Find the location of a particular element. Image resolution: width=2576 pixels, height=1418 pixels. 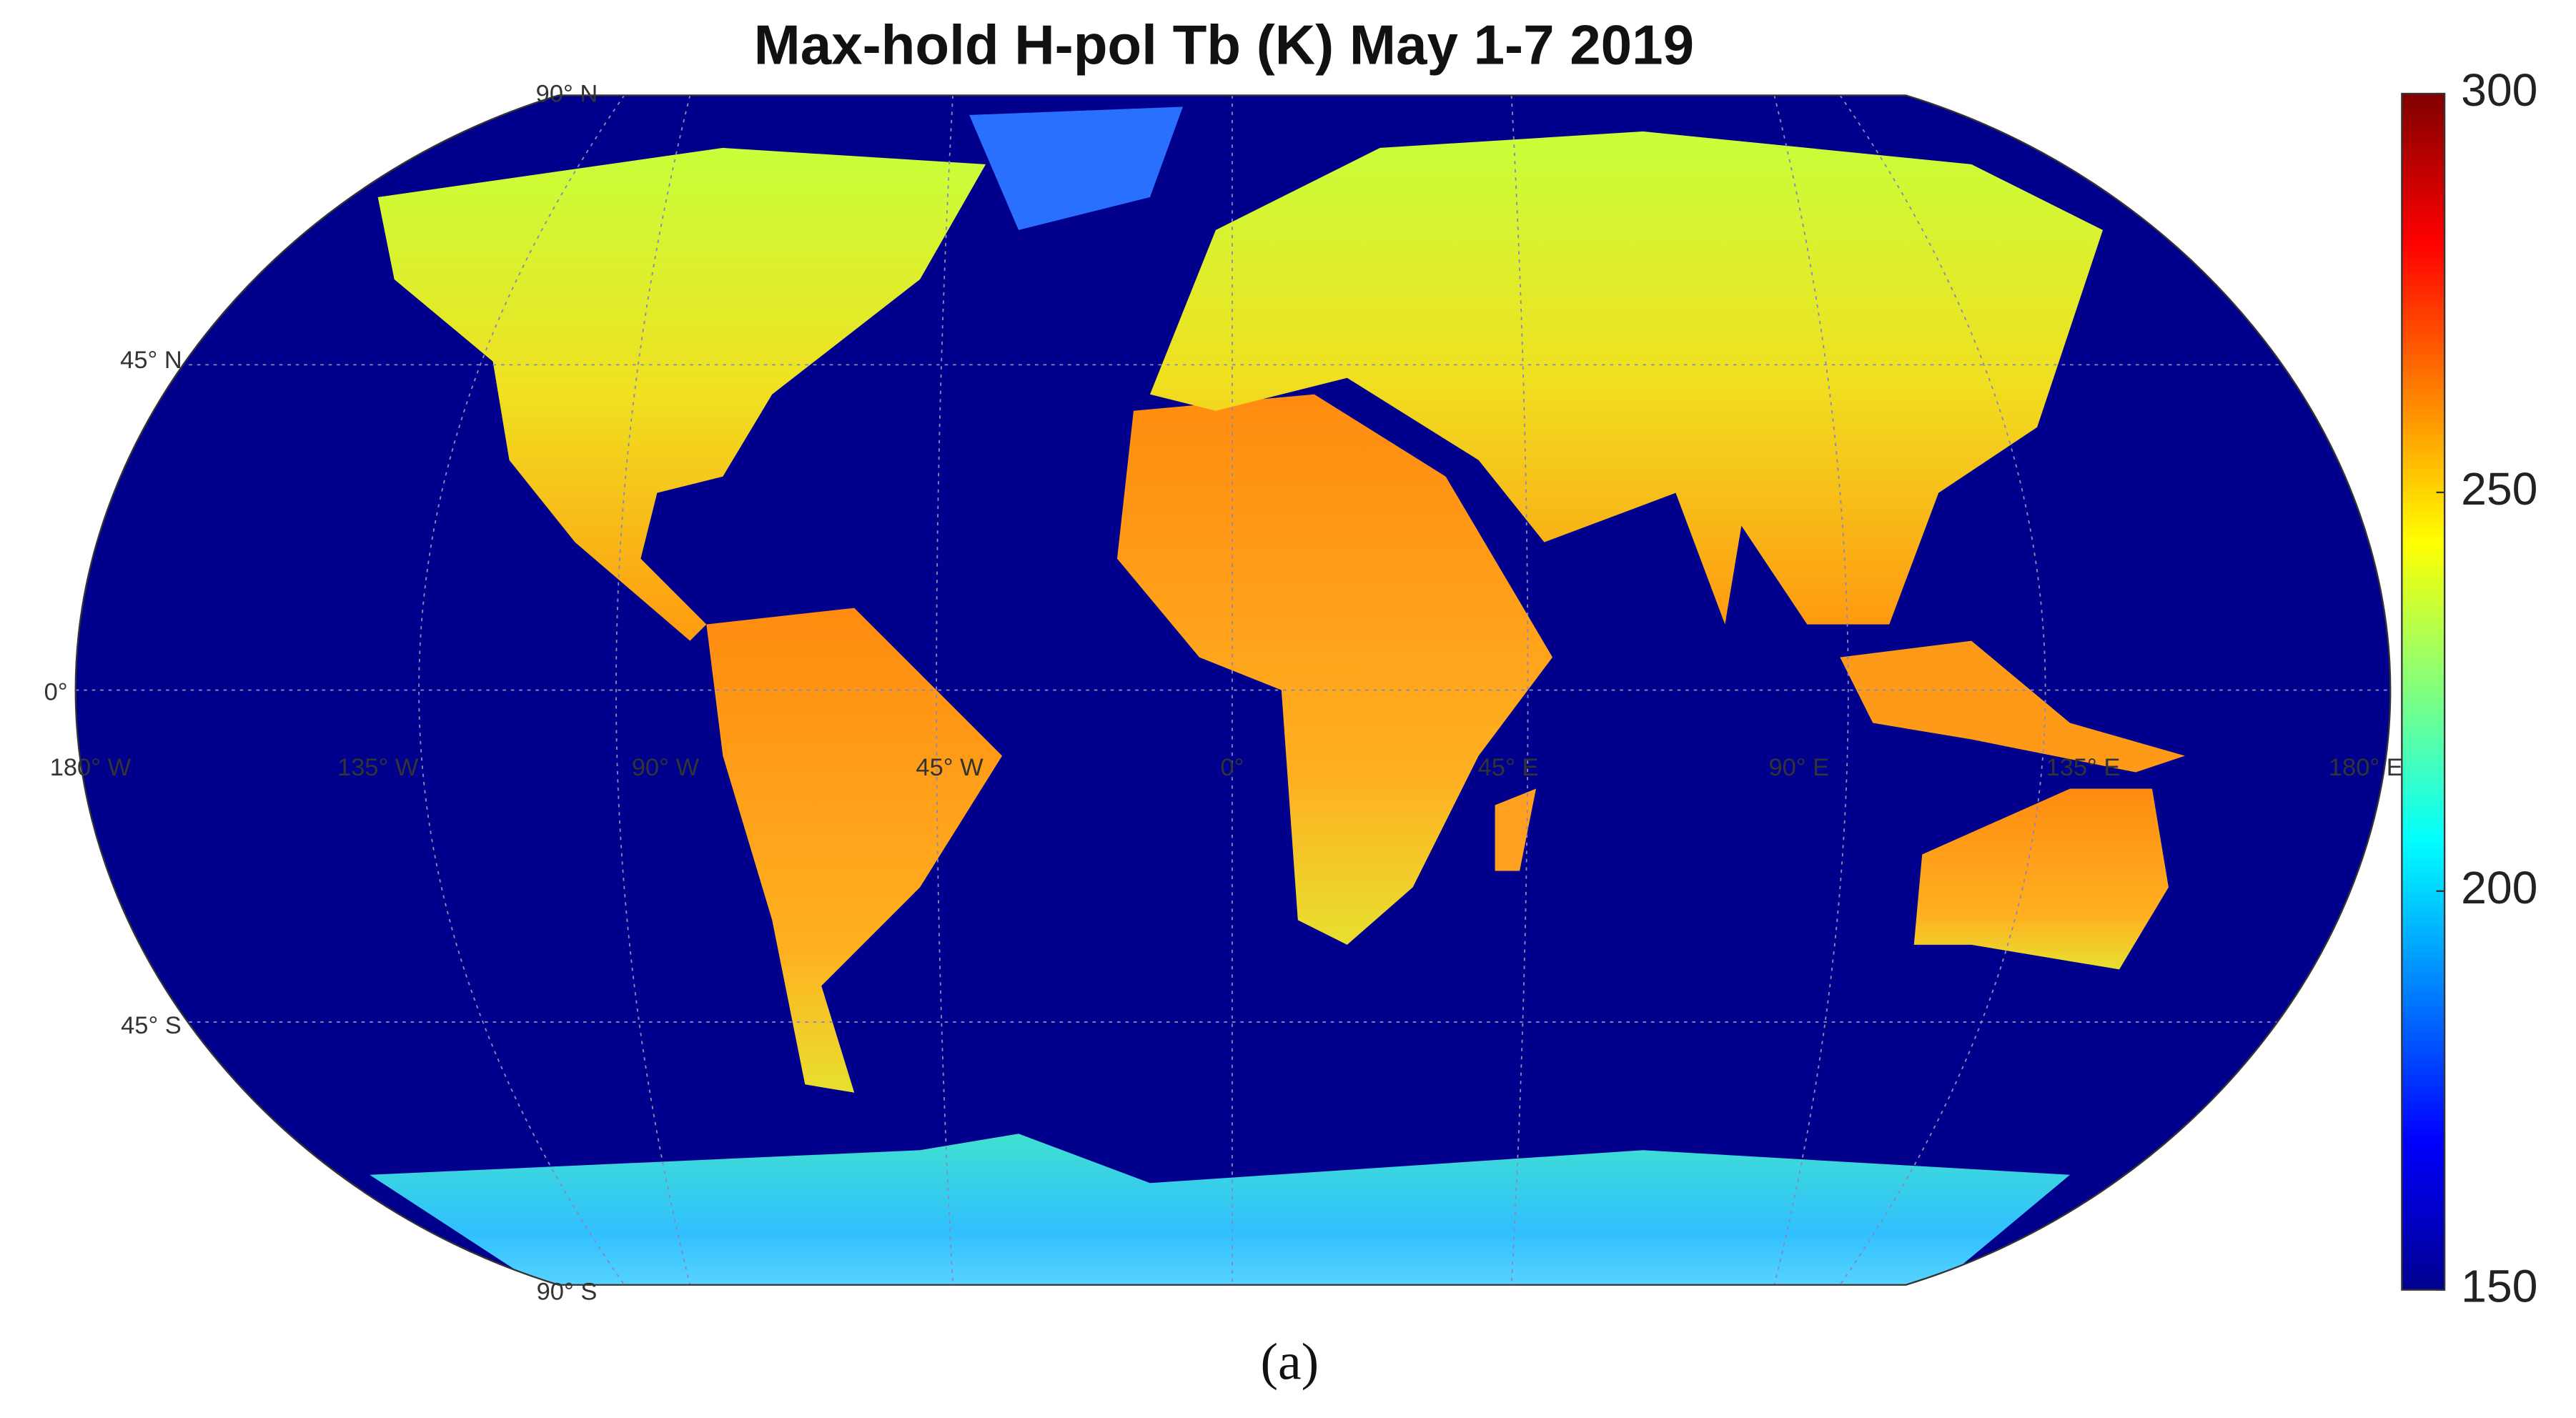

lon-label: 135° E is located at coordinates (2084, 768).